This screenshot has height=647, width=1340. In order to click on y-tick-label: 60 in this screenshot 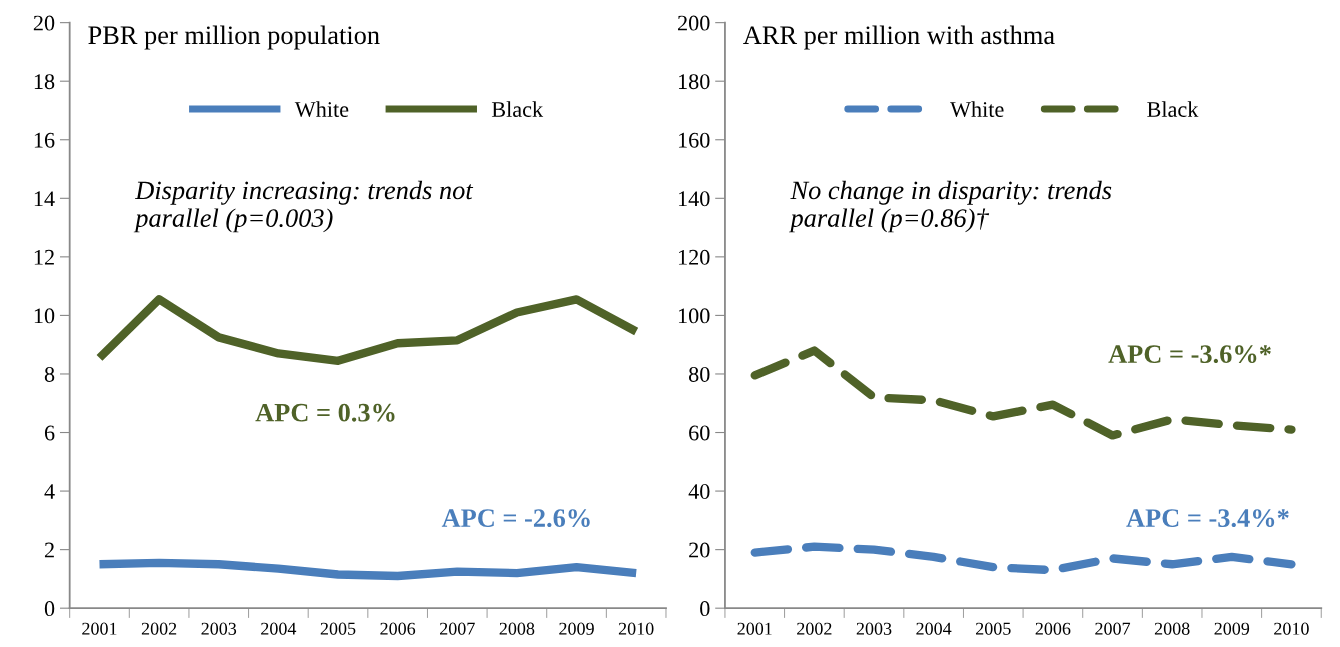, I will do `click(699, 433)`.